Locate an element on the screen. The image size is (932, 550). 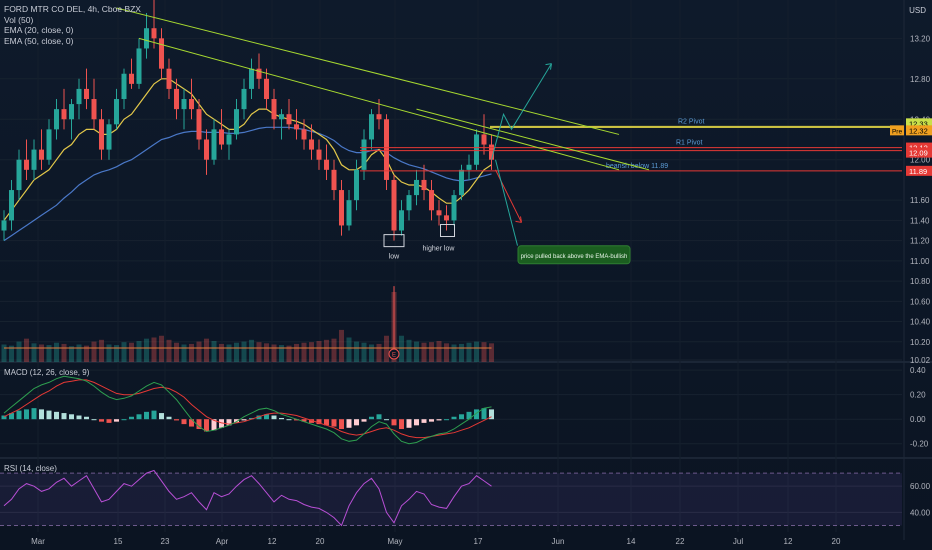
price-tick-label: 10.80 is located at coordinates (920, 281).